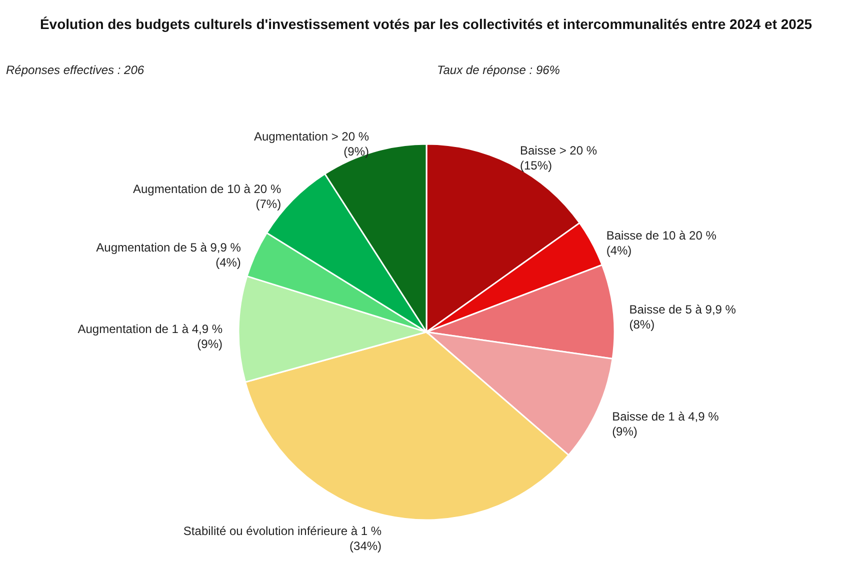 The height and width of the screenshot is (569, 853). Describe the element at coordinates (75, 70) in the screenshot. I see `text: Réponses effectives : 206` at that location.